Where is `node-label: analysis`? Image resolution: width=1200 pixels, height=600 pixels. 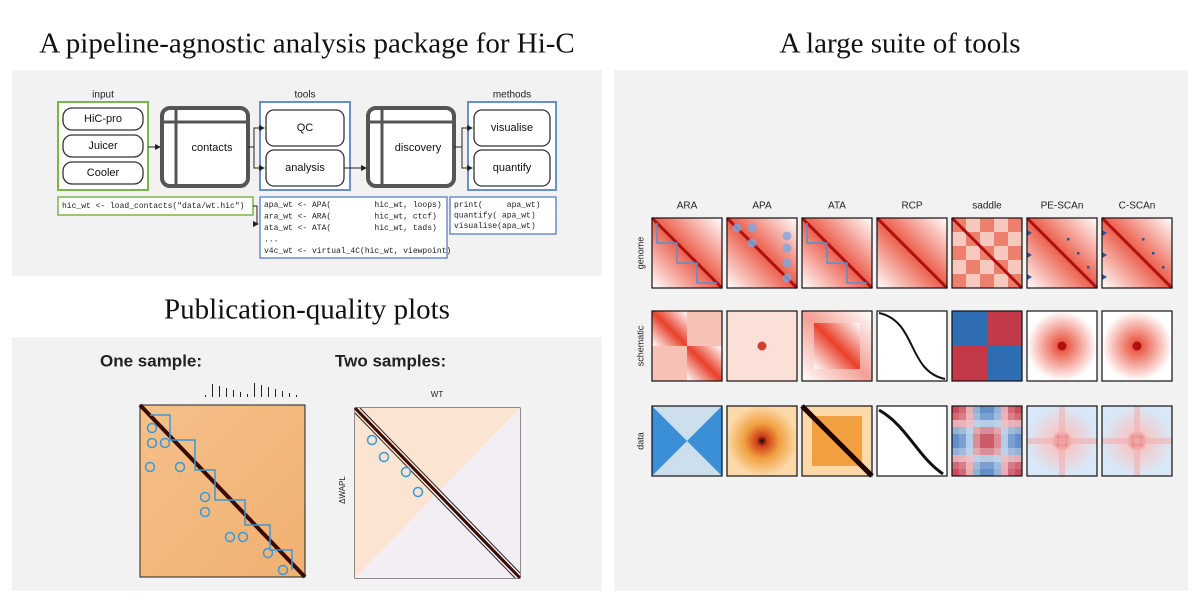
node-label: analysis is located at coordinates (305, 168).